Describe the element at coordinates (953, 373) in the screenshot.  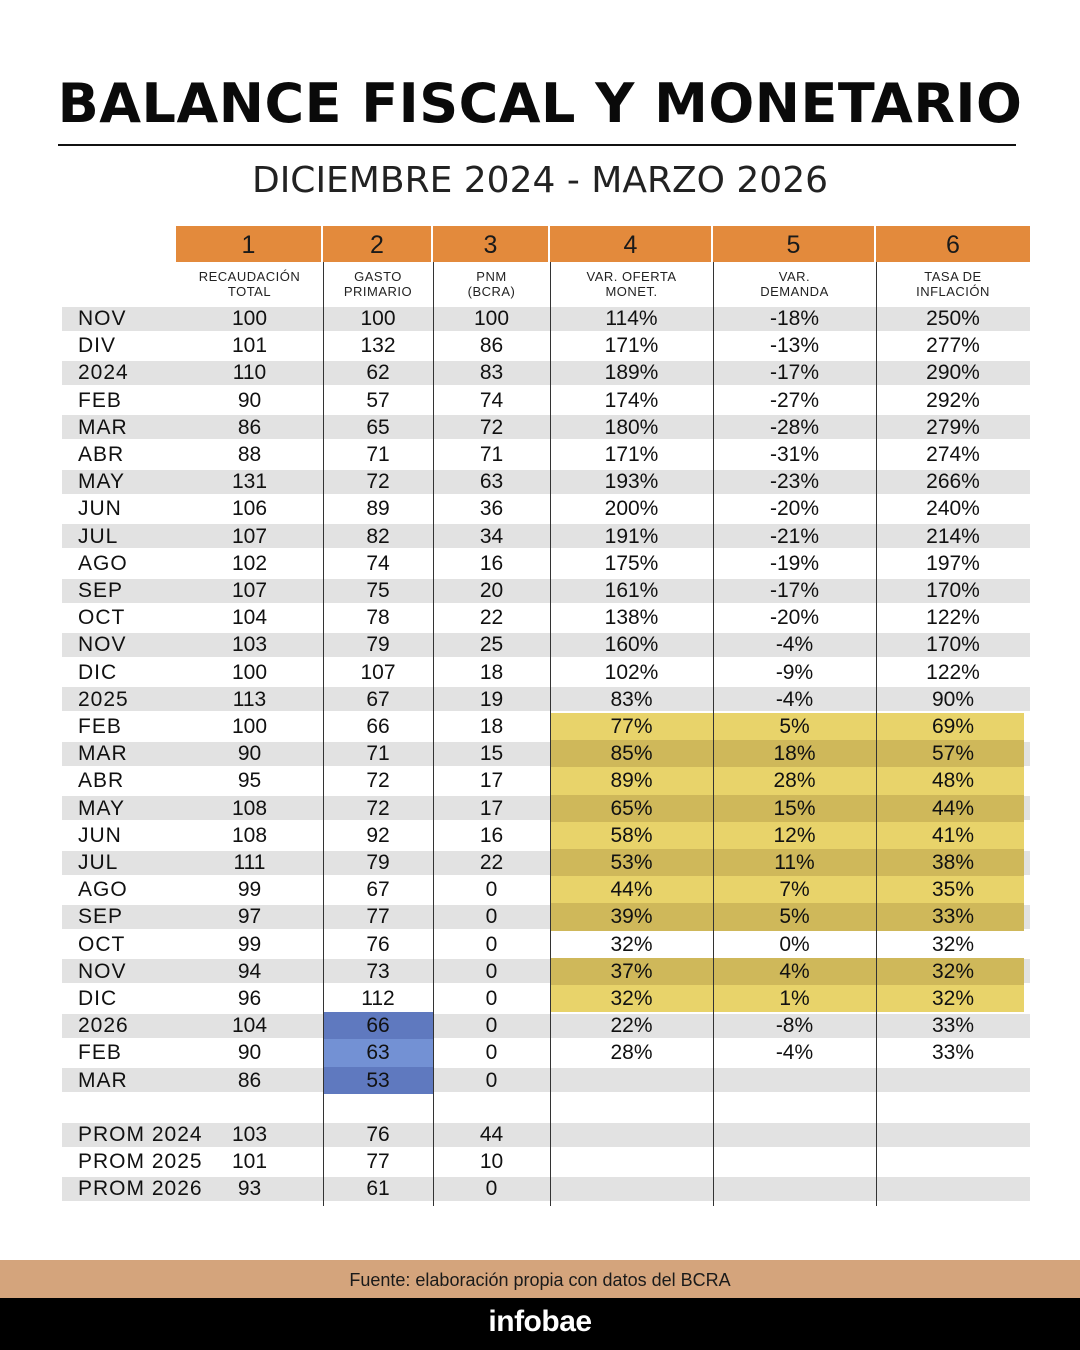
I see `table-cell: 290%` at that location.